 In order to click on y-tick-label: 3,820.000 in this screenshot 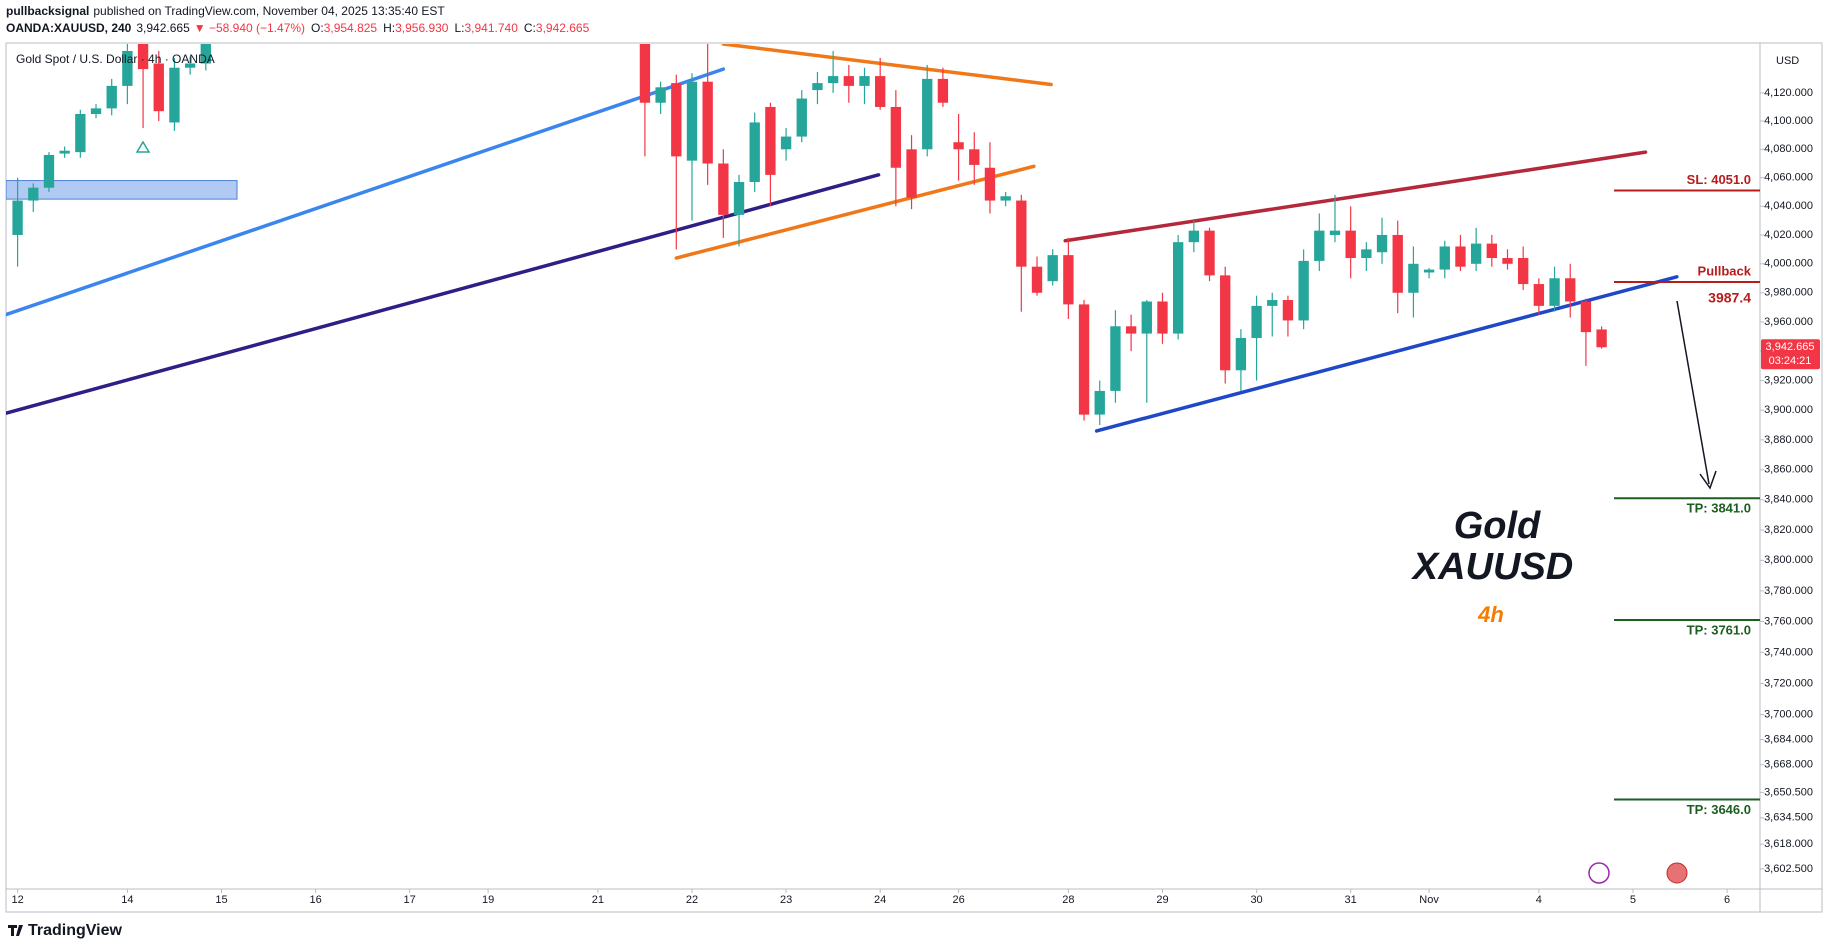, I will do `click(1788, 530)`.